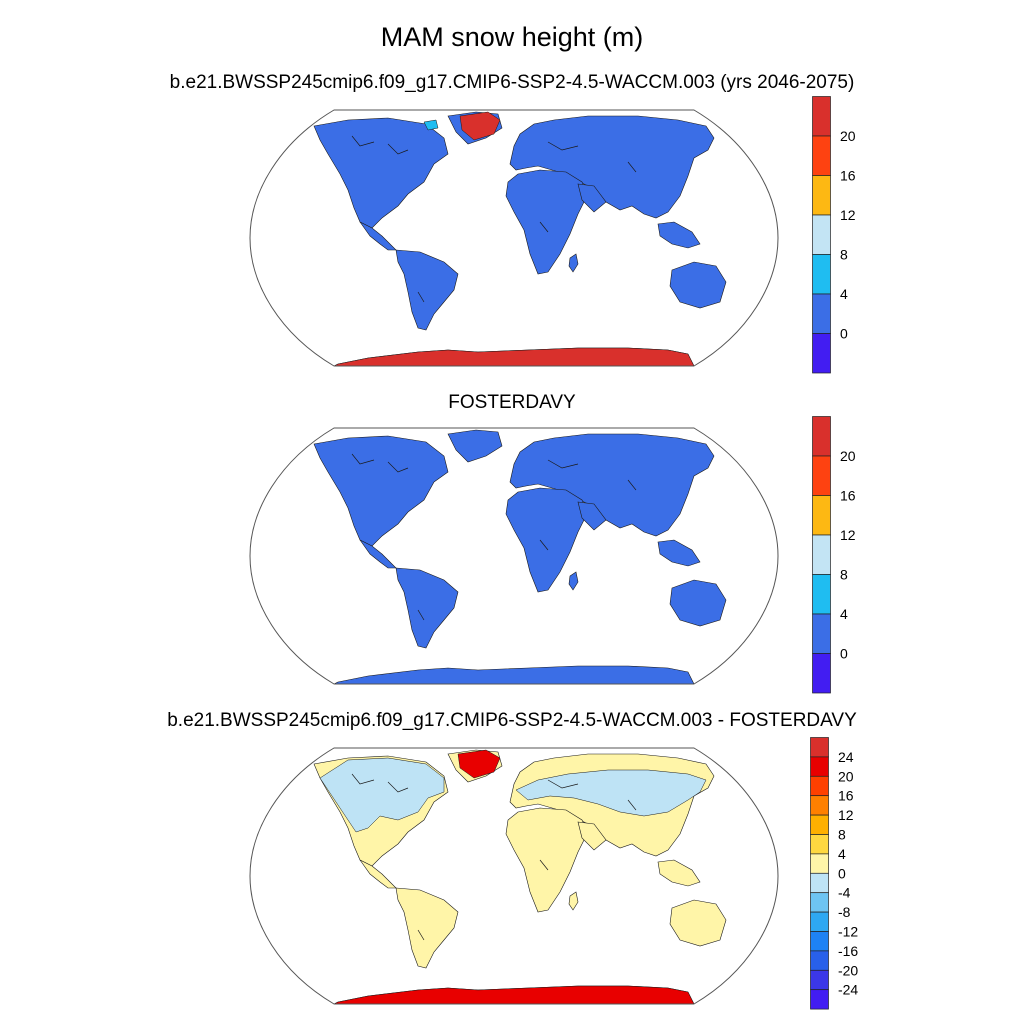  I want to click on colorbar-label--8: -8, so click(844, 912).